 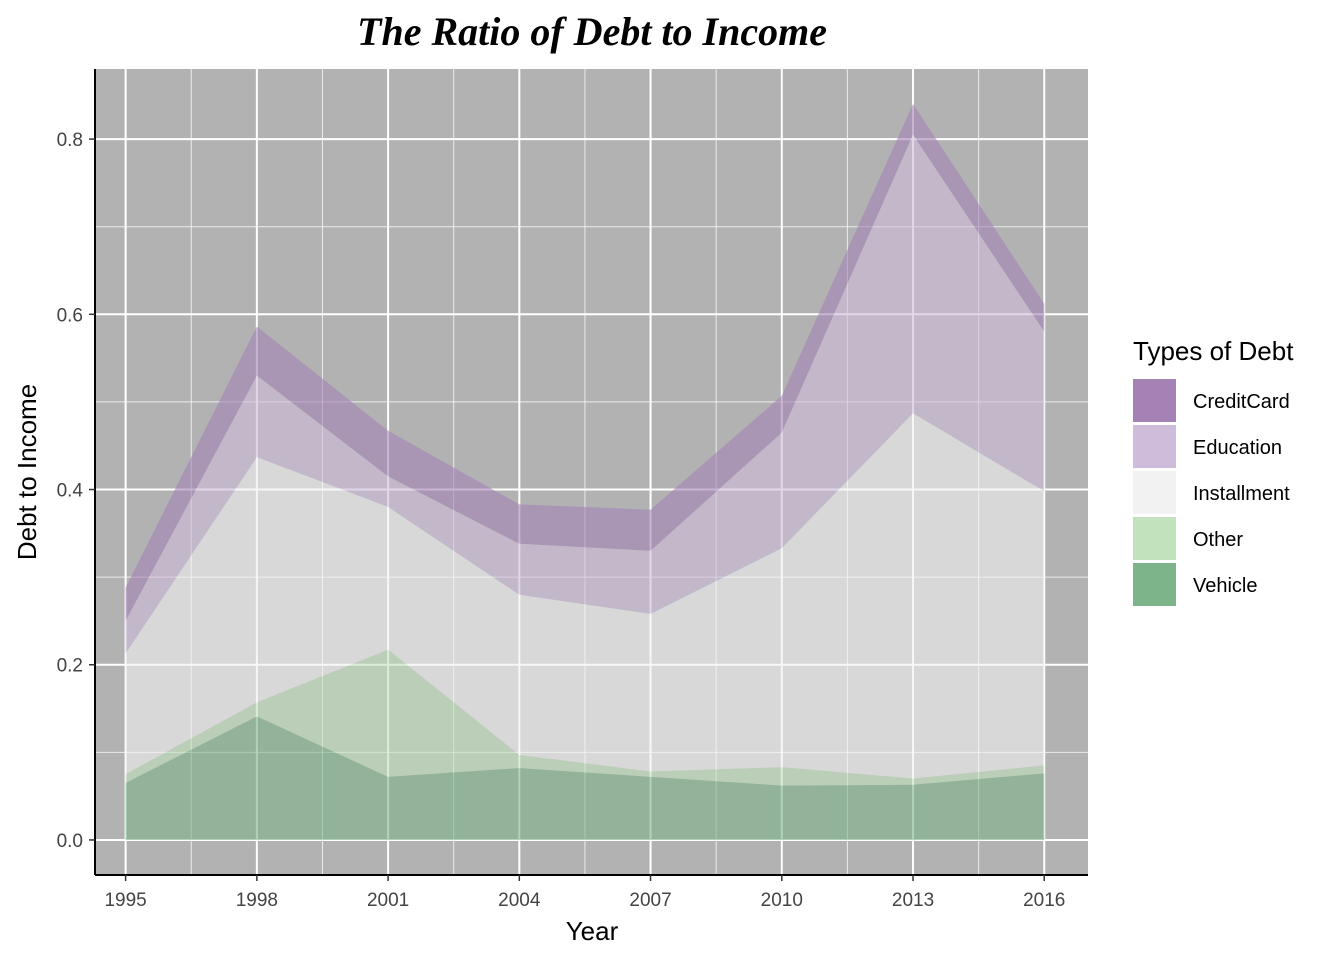 I want to click on legend-title: Types of Debt, so click(x=1213, y=351).